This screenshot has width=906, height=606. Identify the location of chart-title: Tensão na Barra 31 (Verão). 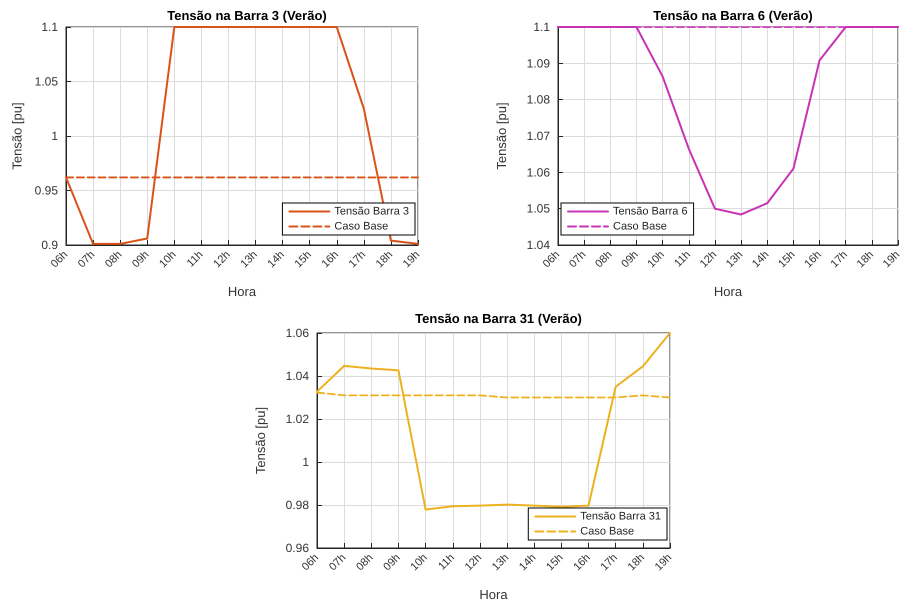
(498, 318).